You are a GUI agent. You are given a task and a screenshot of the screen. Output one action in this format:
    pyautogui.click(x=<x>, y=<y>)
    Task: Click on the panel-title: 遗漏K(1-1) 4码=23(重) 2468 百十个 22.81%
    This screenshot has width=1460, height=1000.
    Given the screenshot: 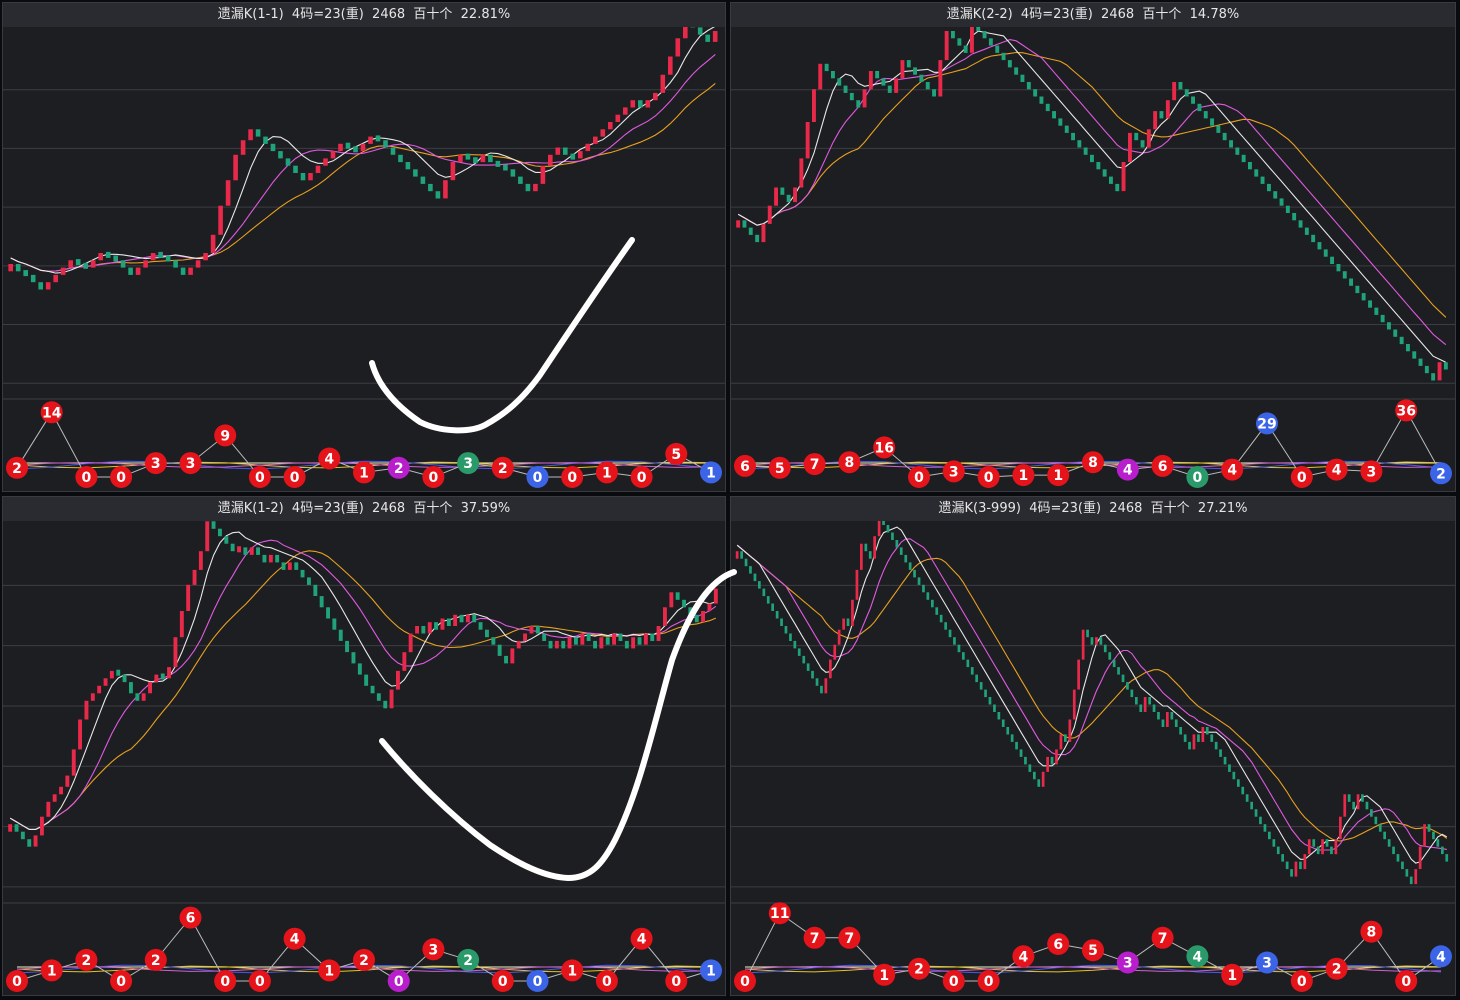 What is the action you would take?
    pyautogui.click(x=364, y=15)
    